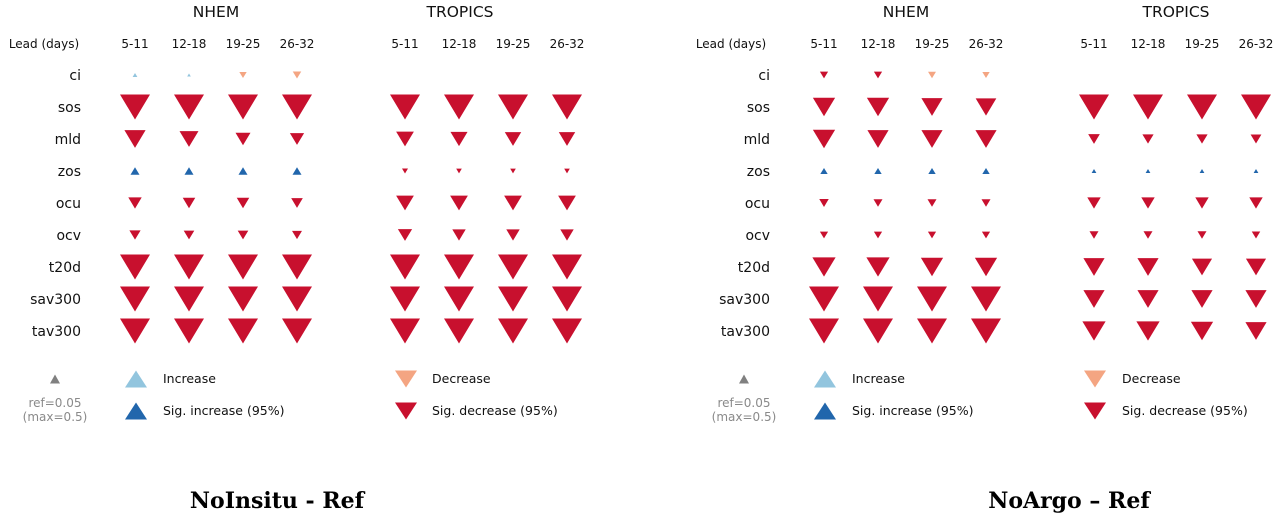 This screenshot has height=519, width=1280. Describe the element at coordinates (758, 108) in the screenshot. I see `variable-label-sos: sos` at that location.